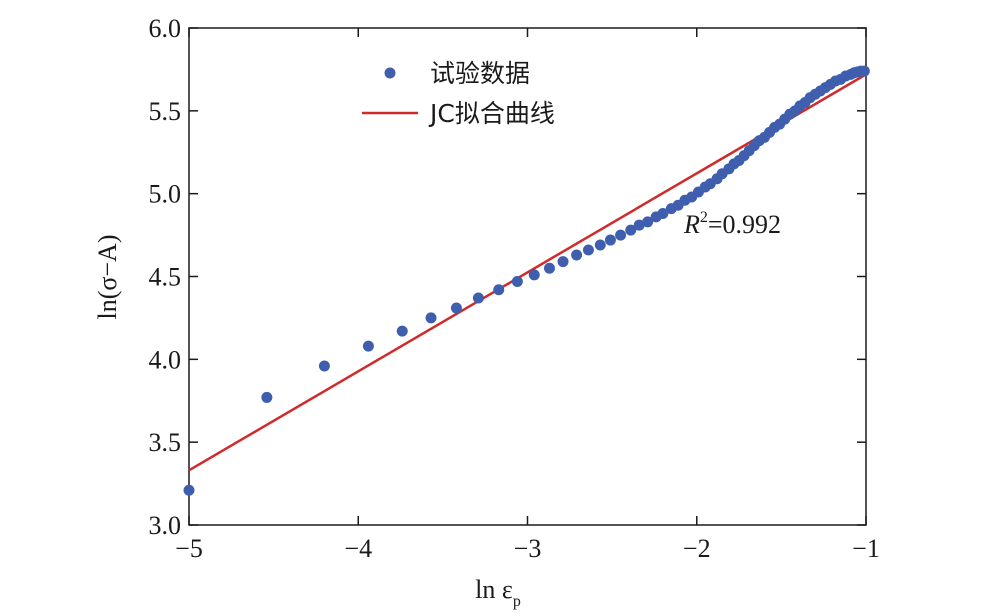  I want to click on x-tick-label: −3, so click(528, 548).